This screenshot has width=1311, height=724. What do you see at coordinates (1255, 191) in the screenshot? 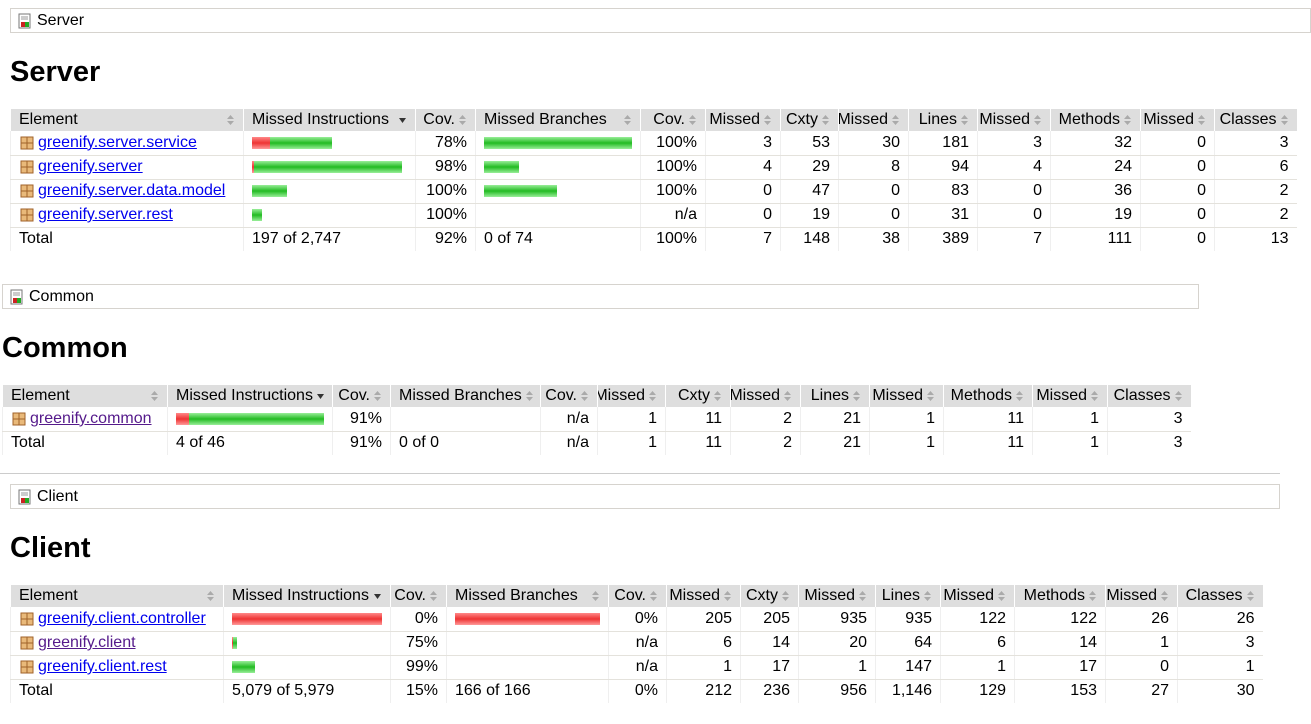
I see `cell: 2` at bounding box center [1255, 191].